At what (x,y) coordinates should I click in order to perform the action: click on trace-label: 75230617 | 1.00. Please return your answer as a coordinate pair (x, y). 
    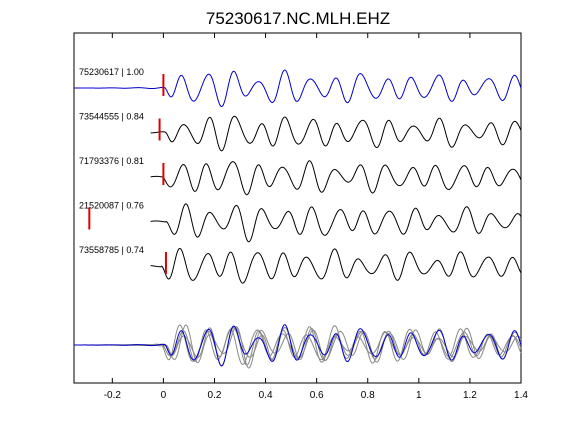
    Looking at the image, I should click on (111, 72).